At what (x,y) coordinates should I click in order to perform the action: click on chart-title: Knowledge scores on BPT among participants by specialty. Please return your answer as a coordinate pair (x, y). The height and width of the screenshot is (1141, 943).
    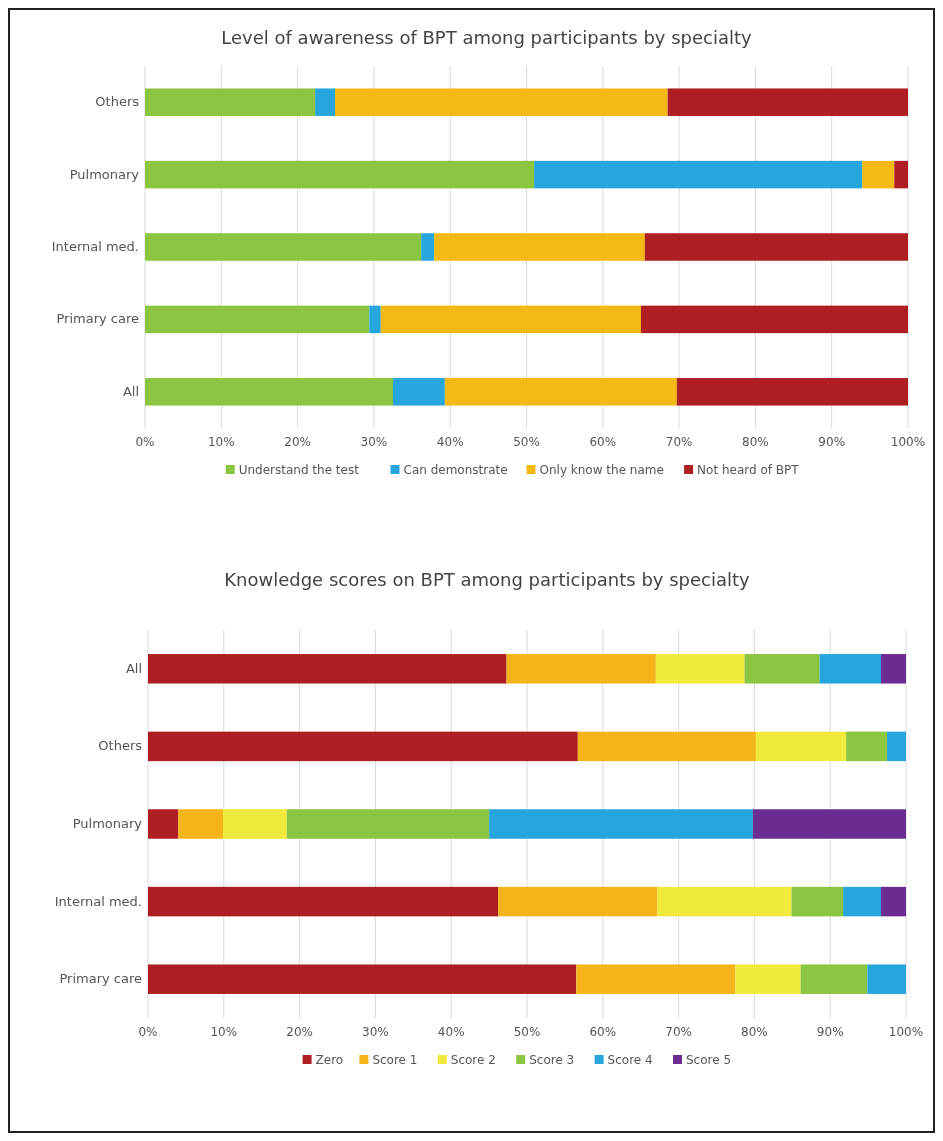
    Looking at the image, I should click on (487, 579).